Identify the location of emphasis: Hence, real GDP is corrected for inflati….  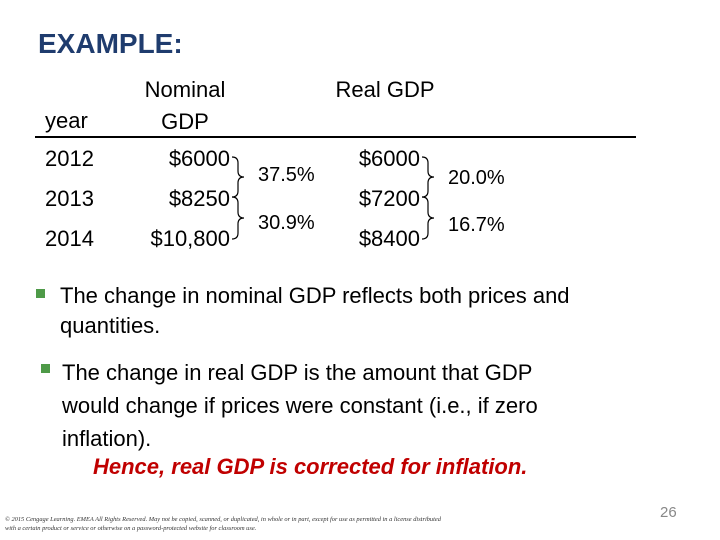
(310, 466).